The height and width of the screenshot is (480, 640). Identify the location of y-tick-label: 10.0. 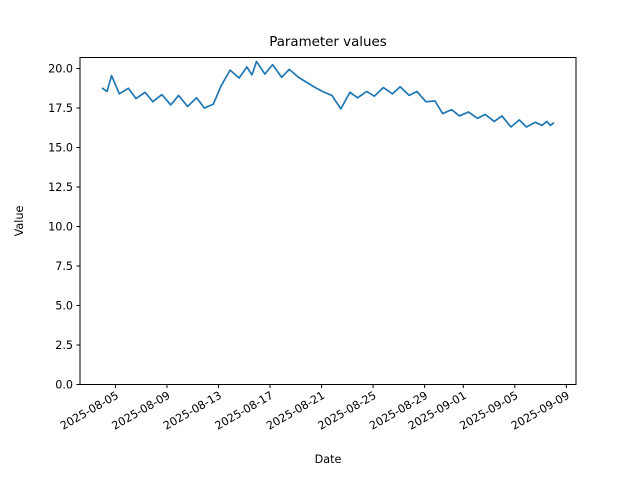
(60, 227).